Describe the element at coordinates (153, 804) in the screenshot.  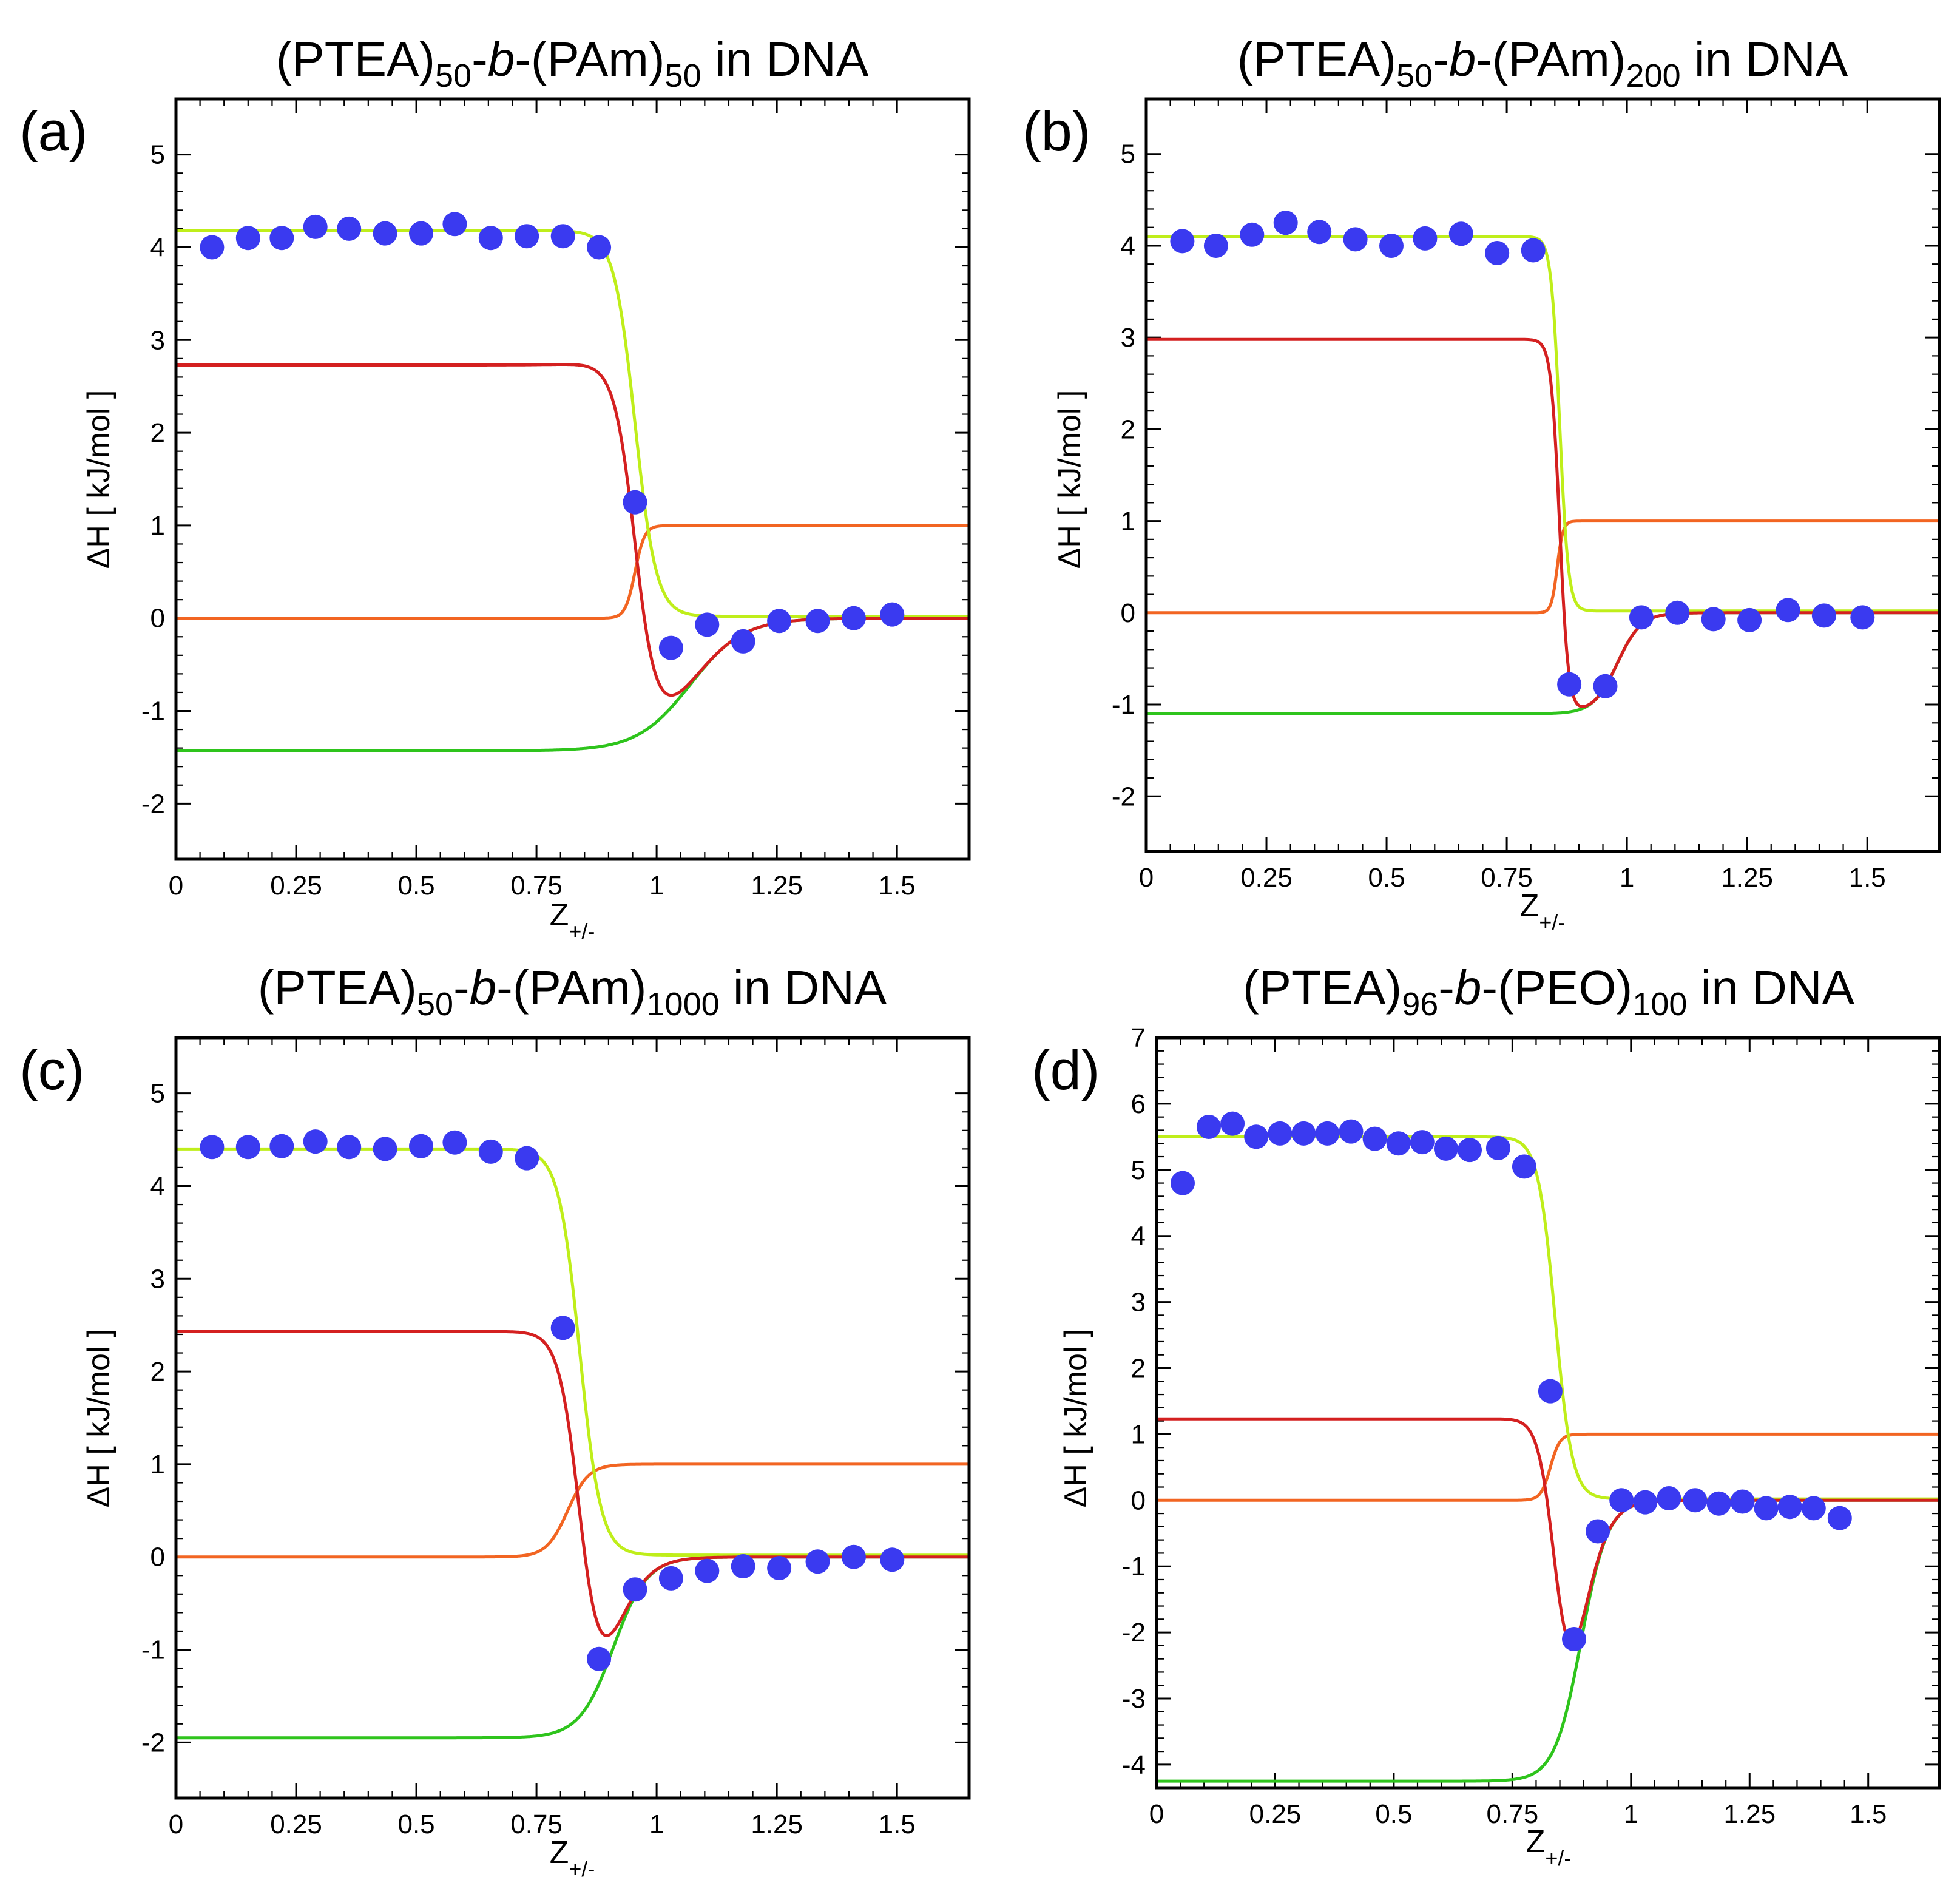
I see `panel-a-y-tick-label: -2` at that location.